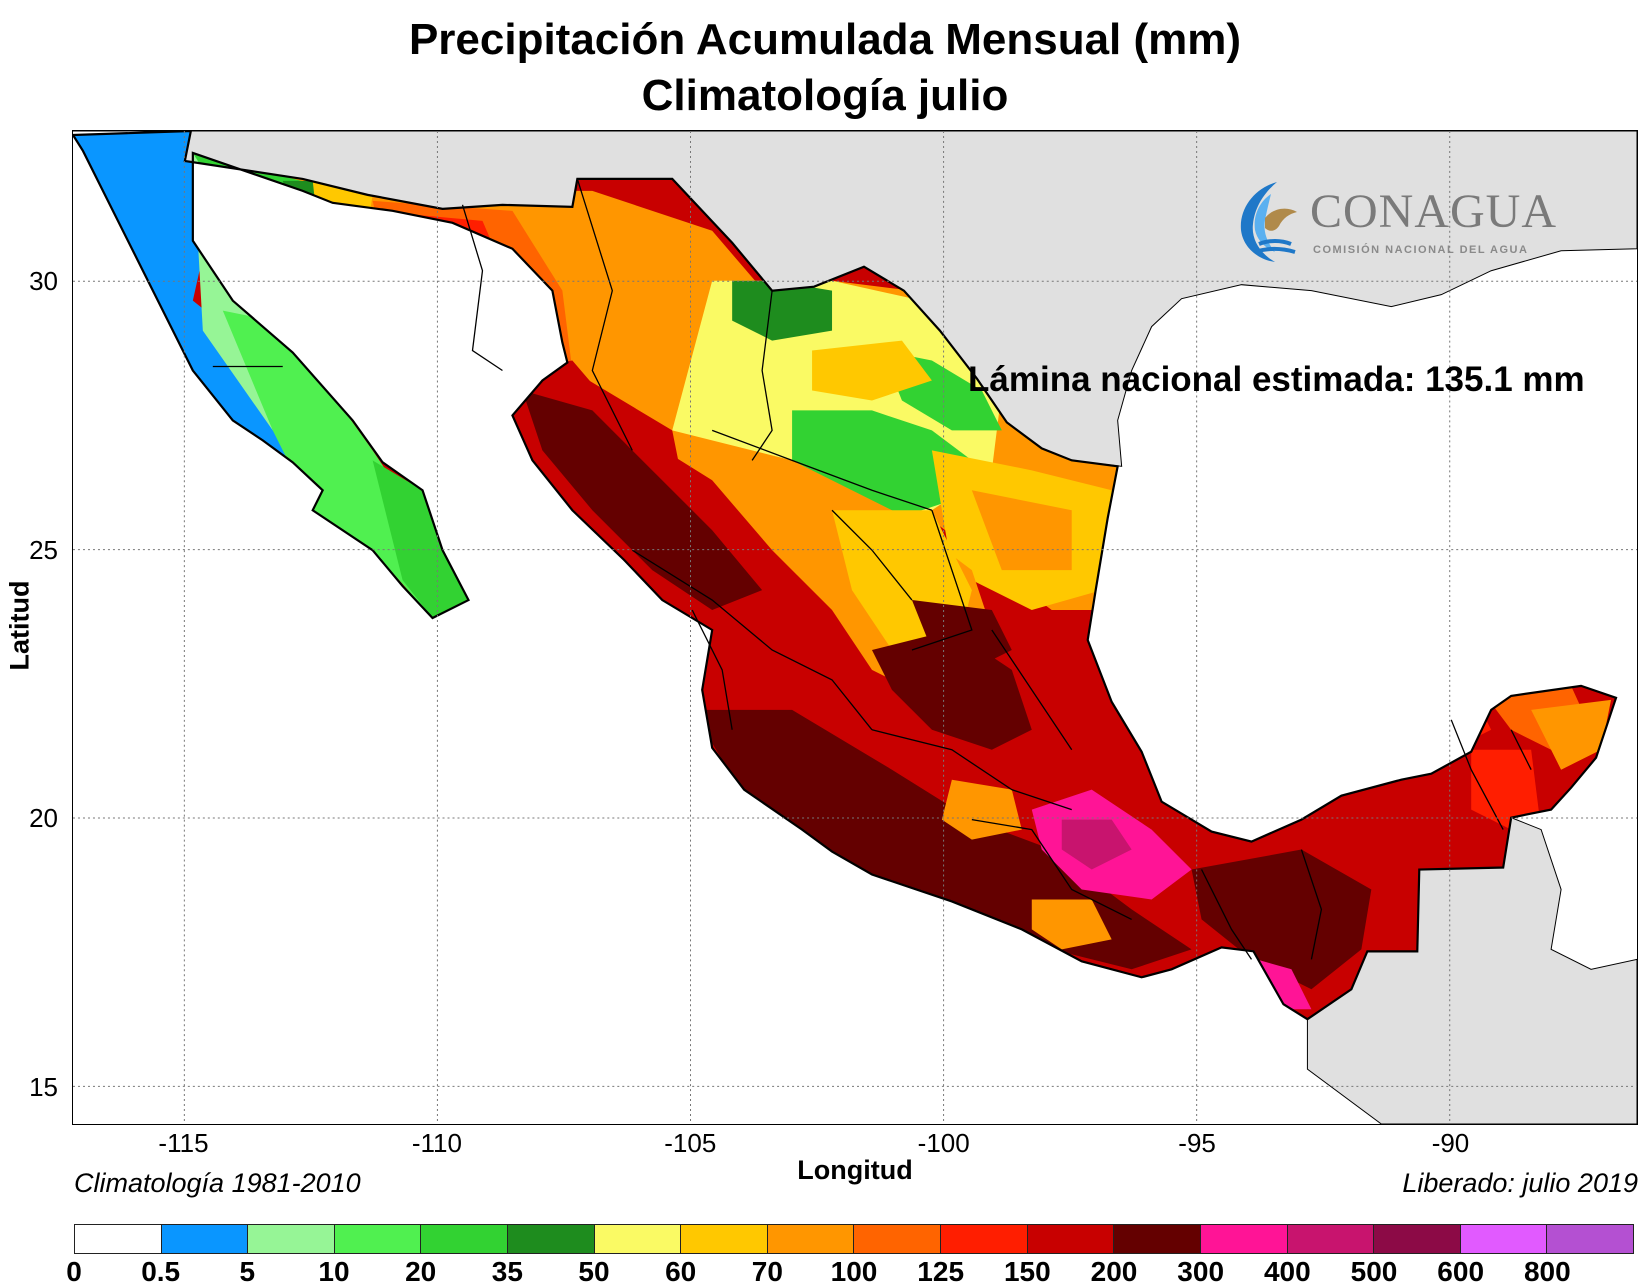 The height and width of the screenshot is (1288, 1650). I want to click on legend-tick-label: 60, so click(681, 1271).